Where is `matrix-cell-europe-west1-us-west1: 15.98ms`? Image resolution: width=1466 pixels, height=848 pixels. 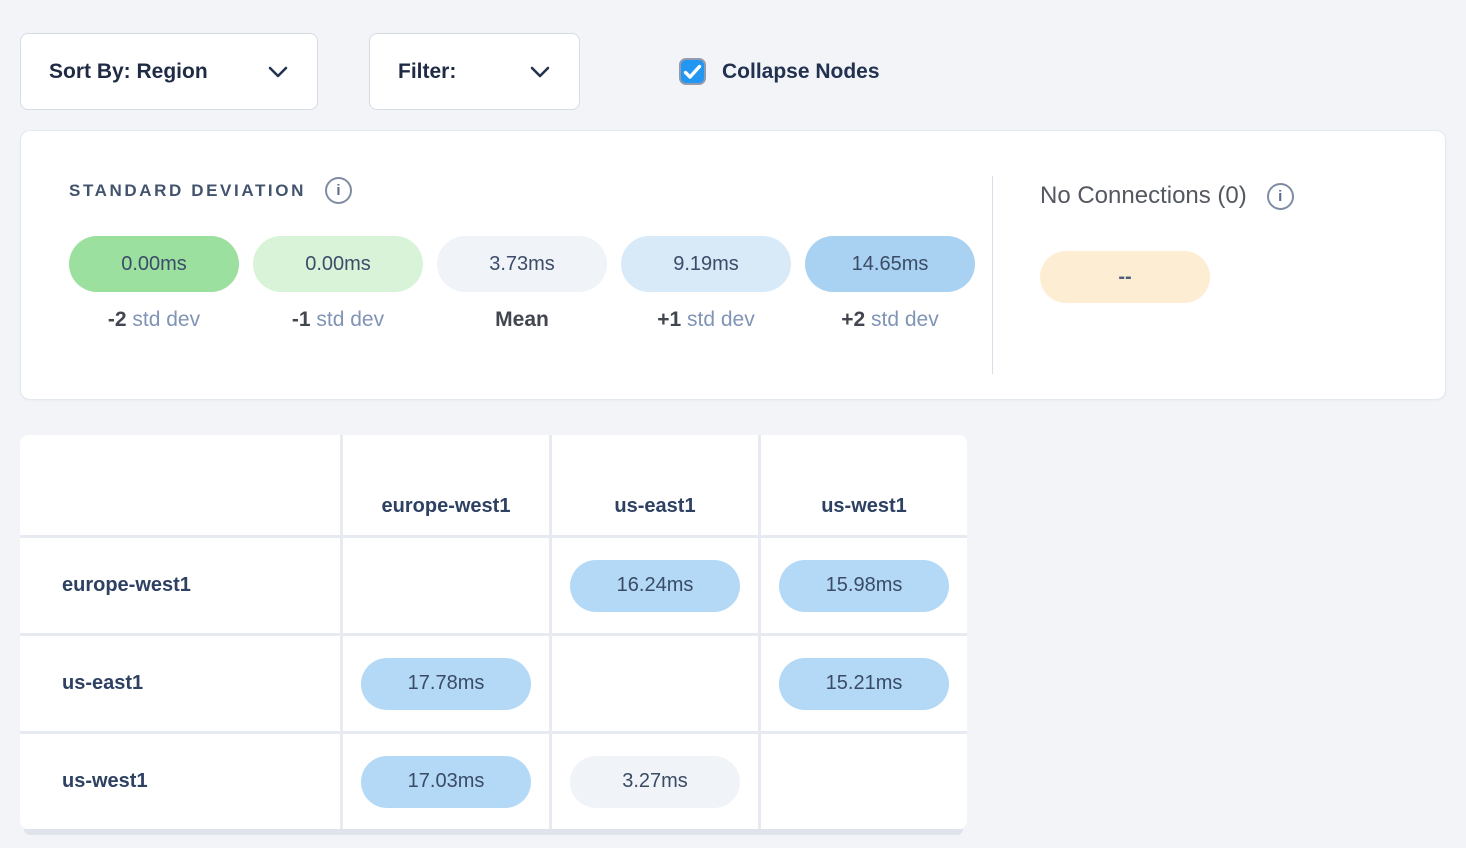
matrix-cell-europe-west1-us-west1: 15.98ms is located at coordinates (864, 585).